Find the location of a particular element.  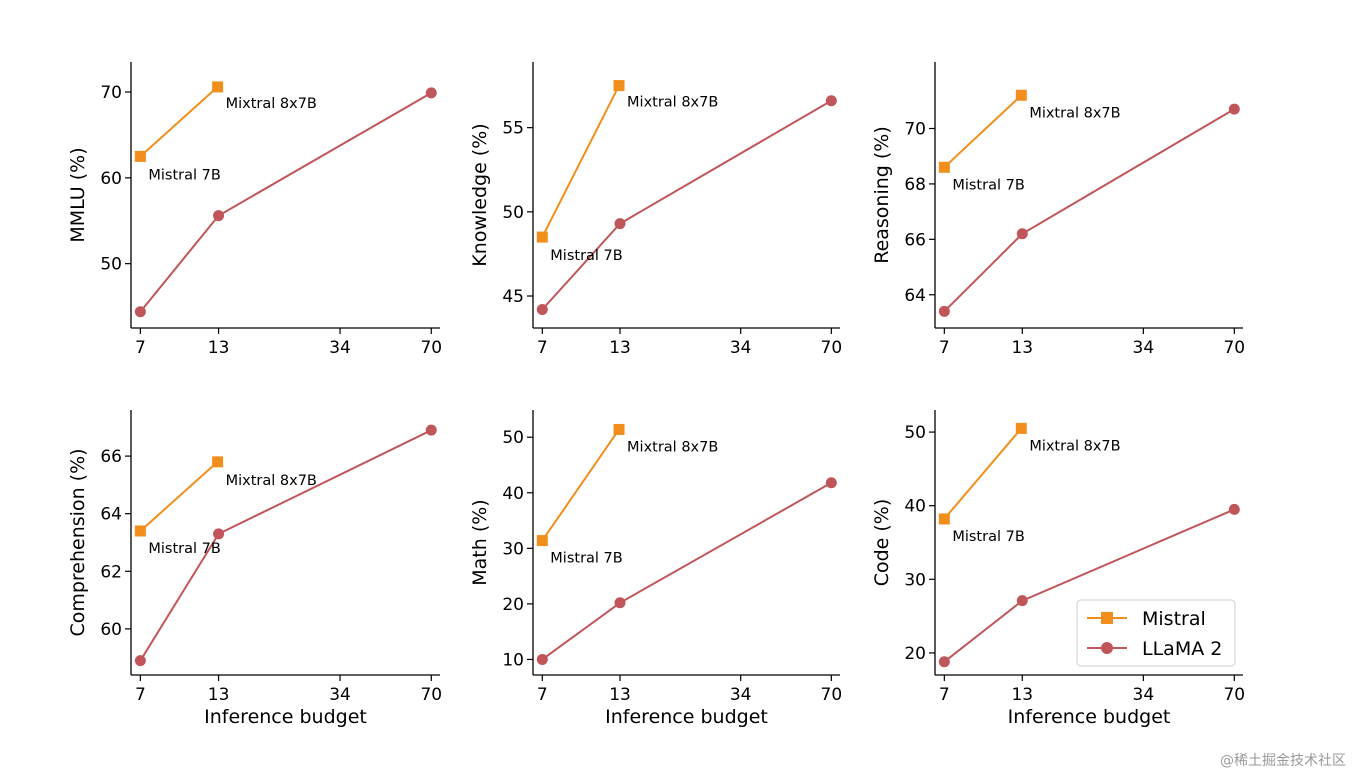

y-axis-title: Reasoning (%) is located at coordinates (882, 195).